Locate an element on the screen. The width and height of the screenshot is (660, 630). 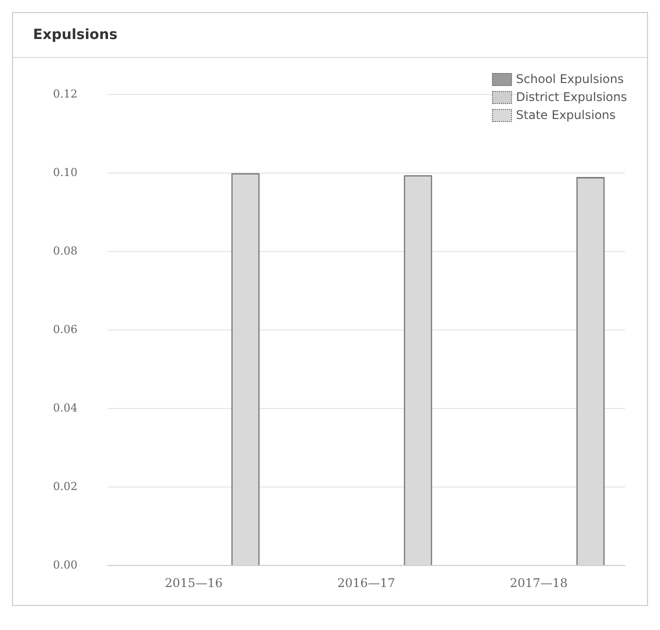
y-tick-label: 0.04 is located at coordinates (65, 407).